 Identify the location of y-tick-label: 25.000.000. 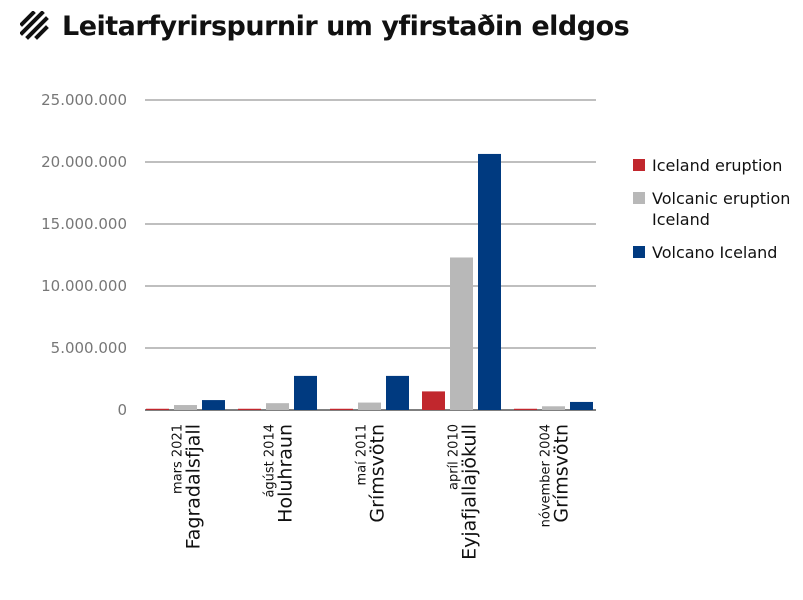
(84, 100).